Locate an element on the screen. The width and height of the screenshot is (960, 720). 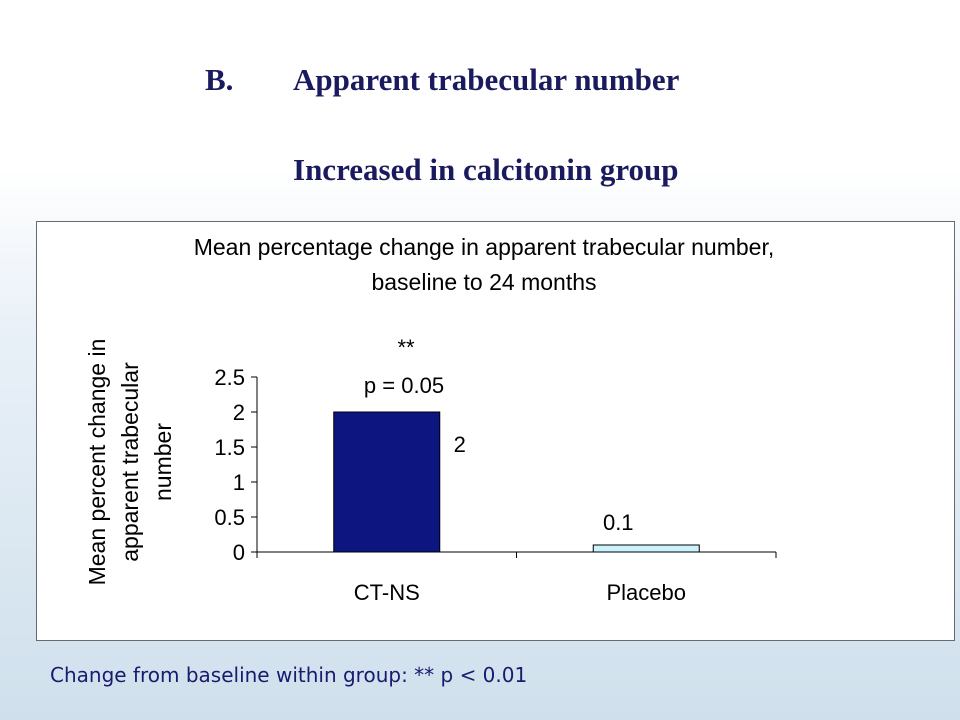
y-tick-label: 2.5 is located at coordinates (229, 377).